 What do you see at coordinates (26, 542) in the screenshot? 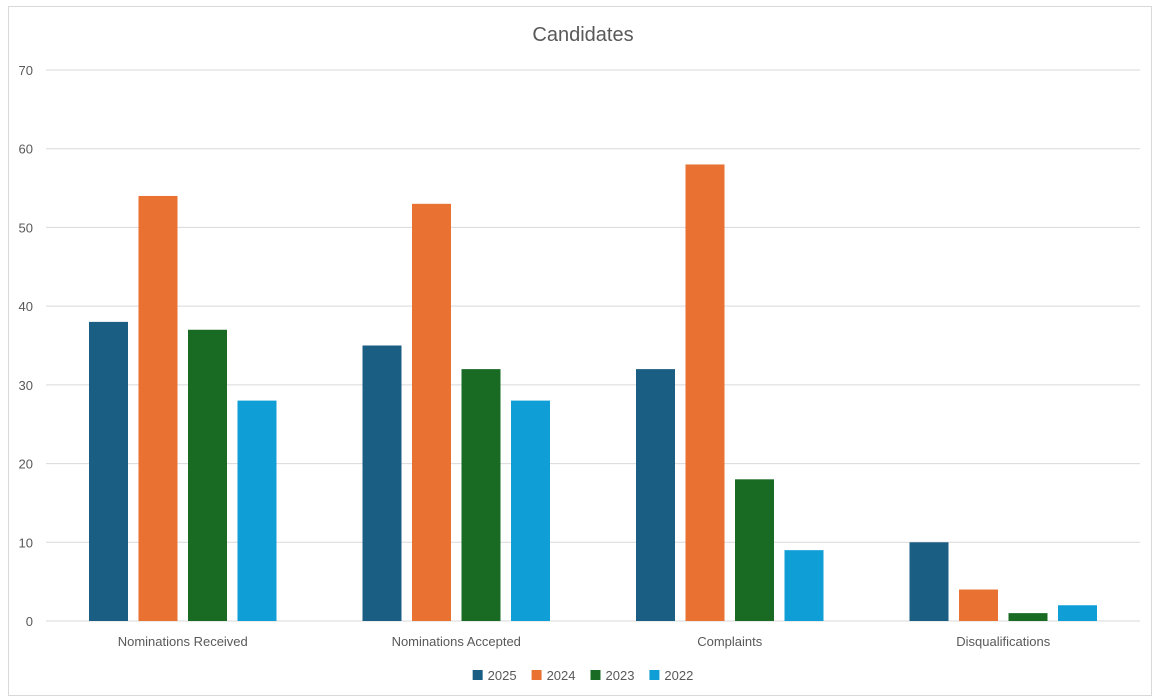
I see `y-tick-label: 10` at bounding box center [26, 542].